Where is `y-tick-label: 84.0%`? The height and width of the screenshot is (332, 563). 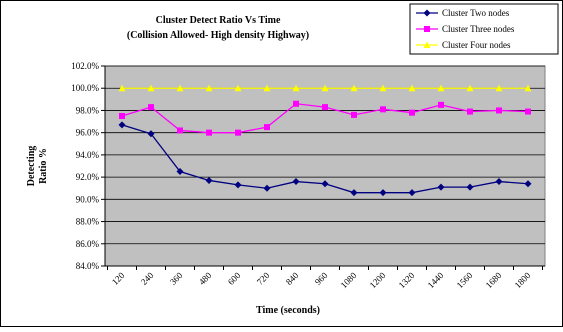 y-tick-label: 84.0% is located at coordinates (88, 266).